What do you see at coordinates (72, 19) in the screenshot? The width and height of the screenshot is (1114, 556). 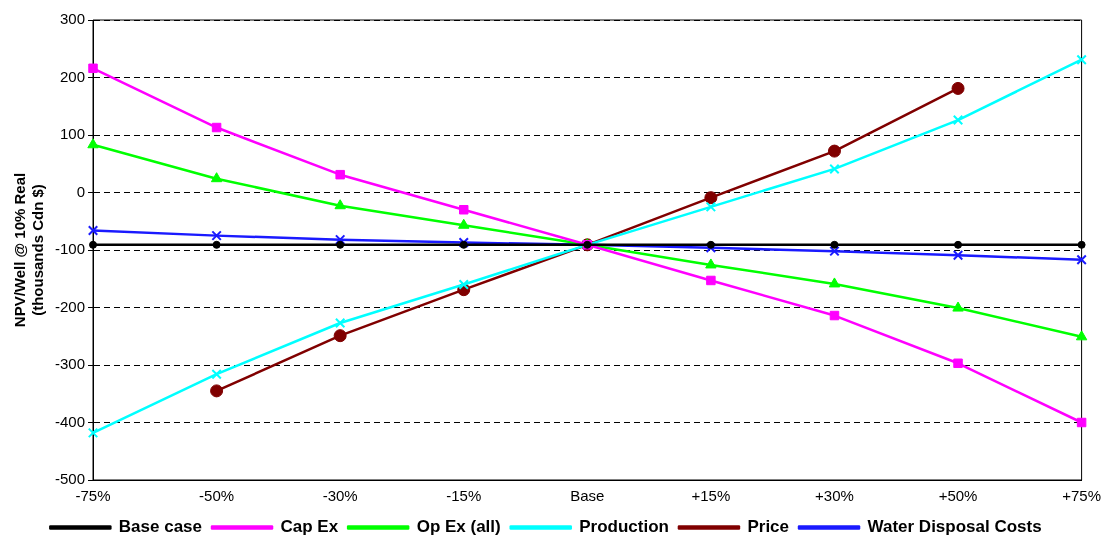 I see `y-tick-label: 300` at bounding box center [72, 19].